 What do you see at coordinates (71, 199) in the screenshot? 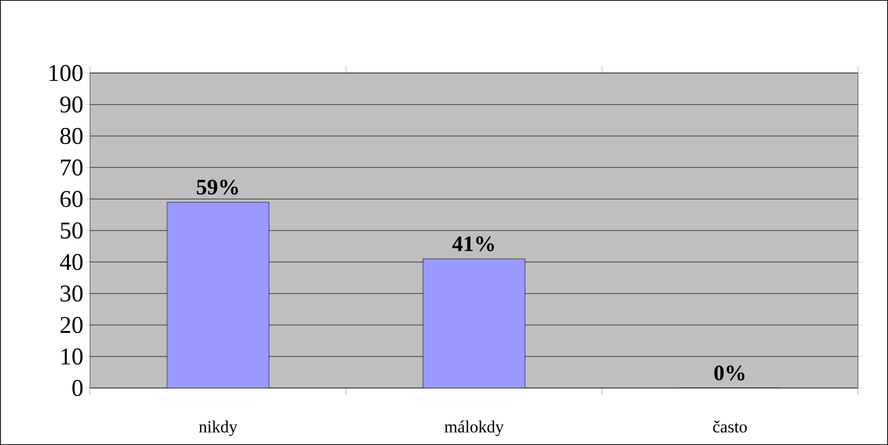
I see `y-tick-label: 60` at bounding box center [71, 199].